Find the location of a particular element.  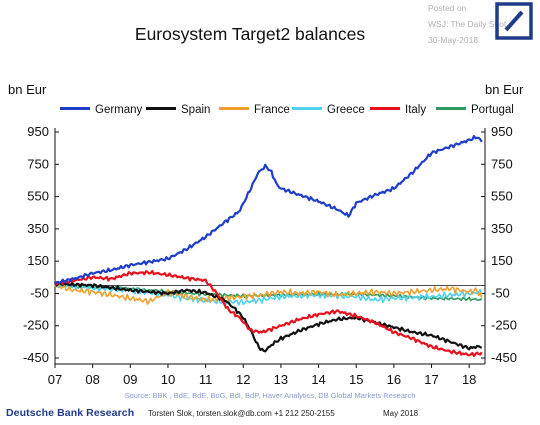

legend-item: France is located at coordinates (254, 110).